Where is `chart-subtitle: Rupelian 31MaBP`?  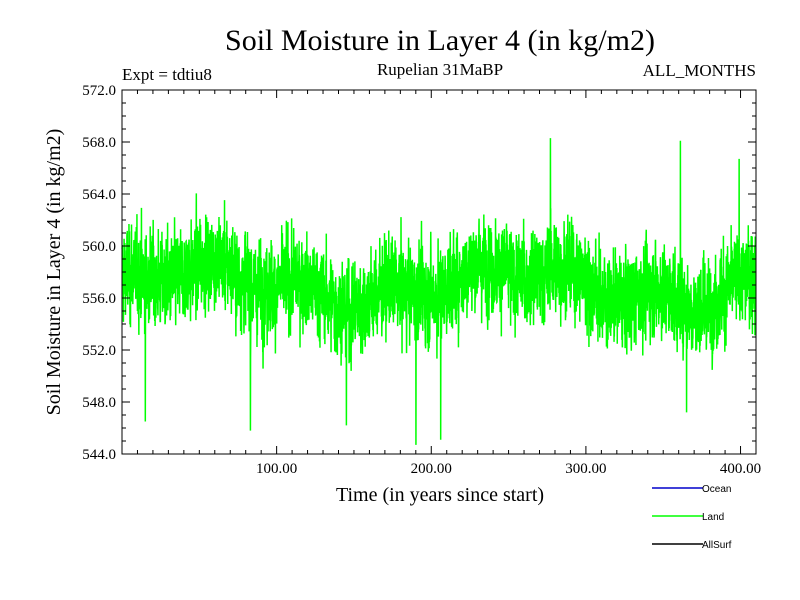 chart-subtitle: Rupelian 31MaBP is located at coordinates (440, 69).